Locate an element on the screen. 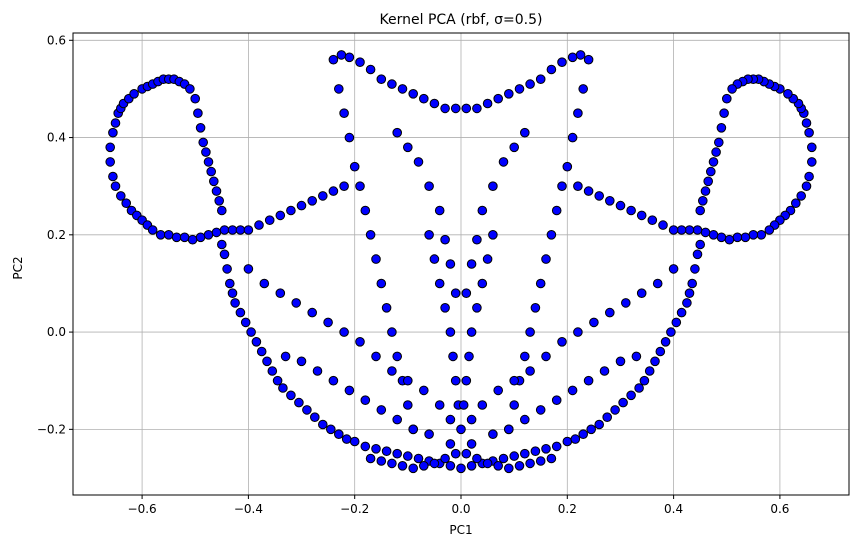 The image size is (857, 547). x-tick-label: 0.0 is located at coordinates (460, 509).